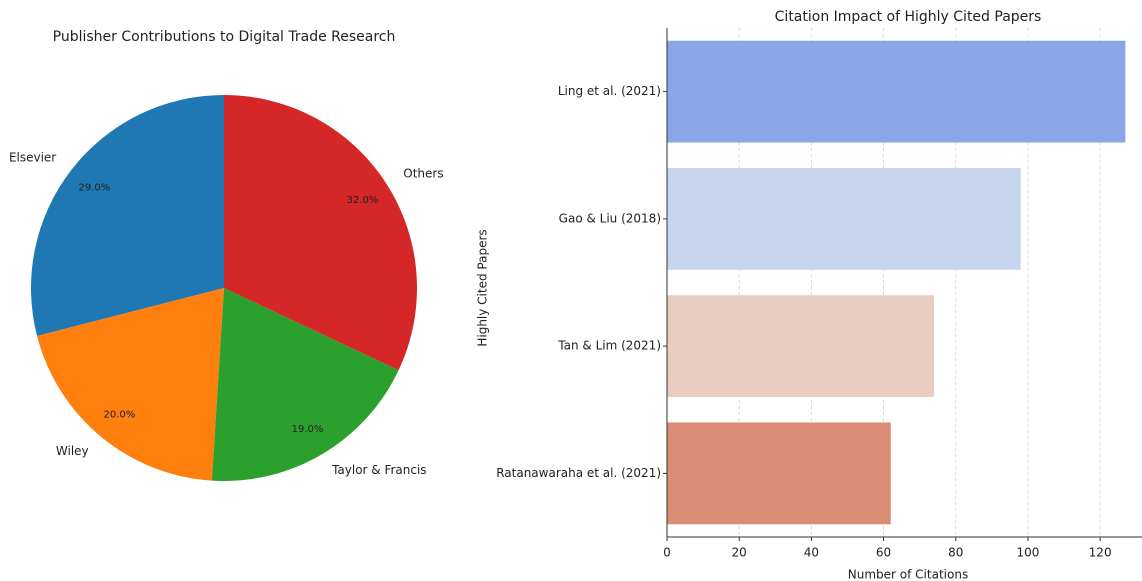  Describe the element at coordinates (94, 187) in the screenshot. I see `slice-percent: 29.0%` at that location.